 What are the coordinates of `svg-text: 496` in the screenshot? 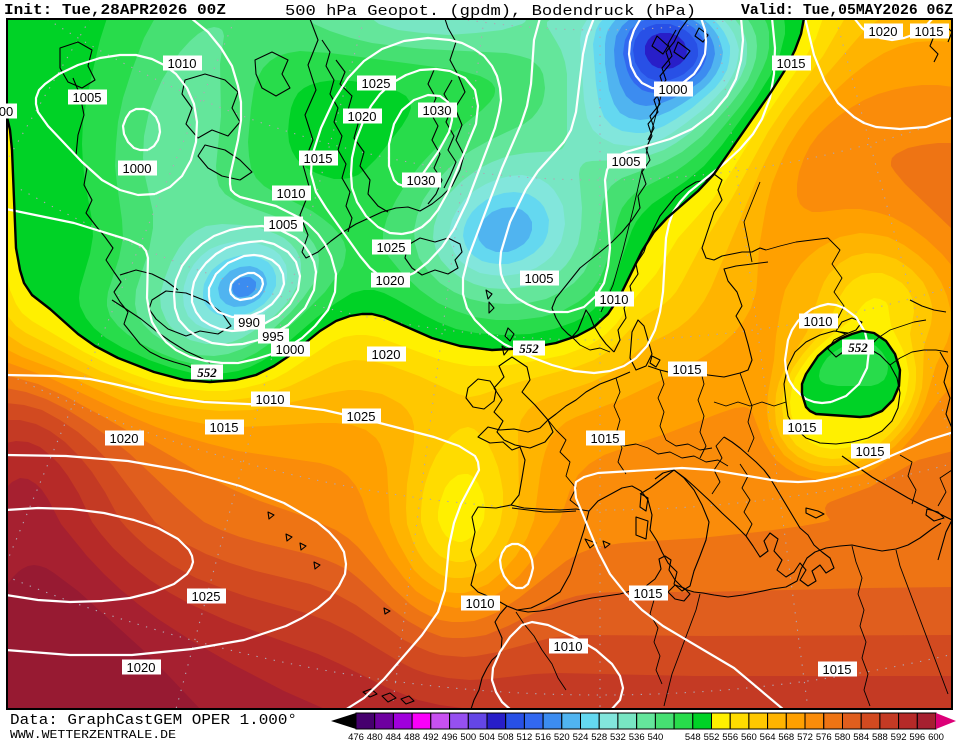 It's located at (450, 736).